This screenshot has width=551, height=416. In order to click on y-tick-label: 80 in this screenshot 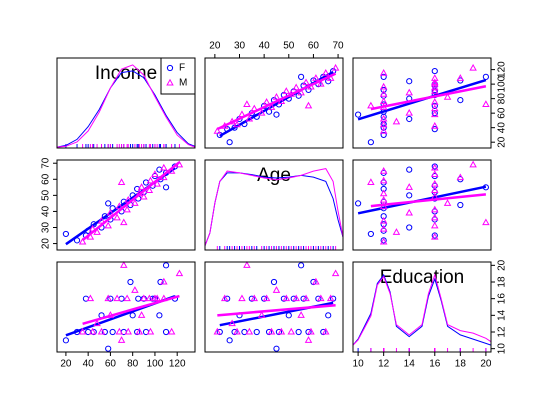, I will do `click(502, 99)`.